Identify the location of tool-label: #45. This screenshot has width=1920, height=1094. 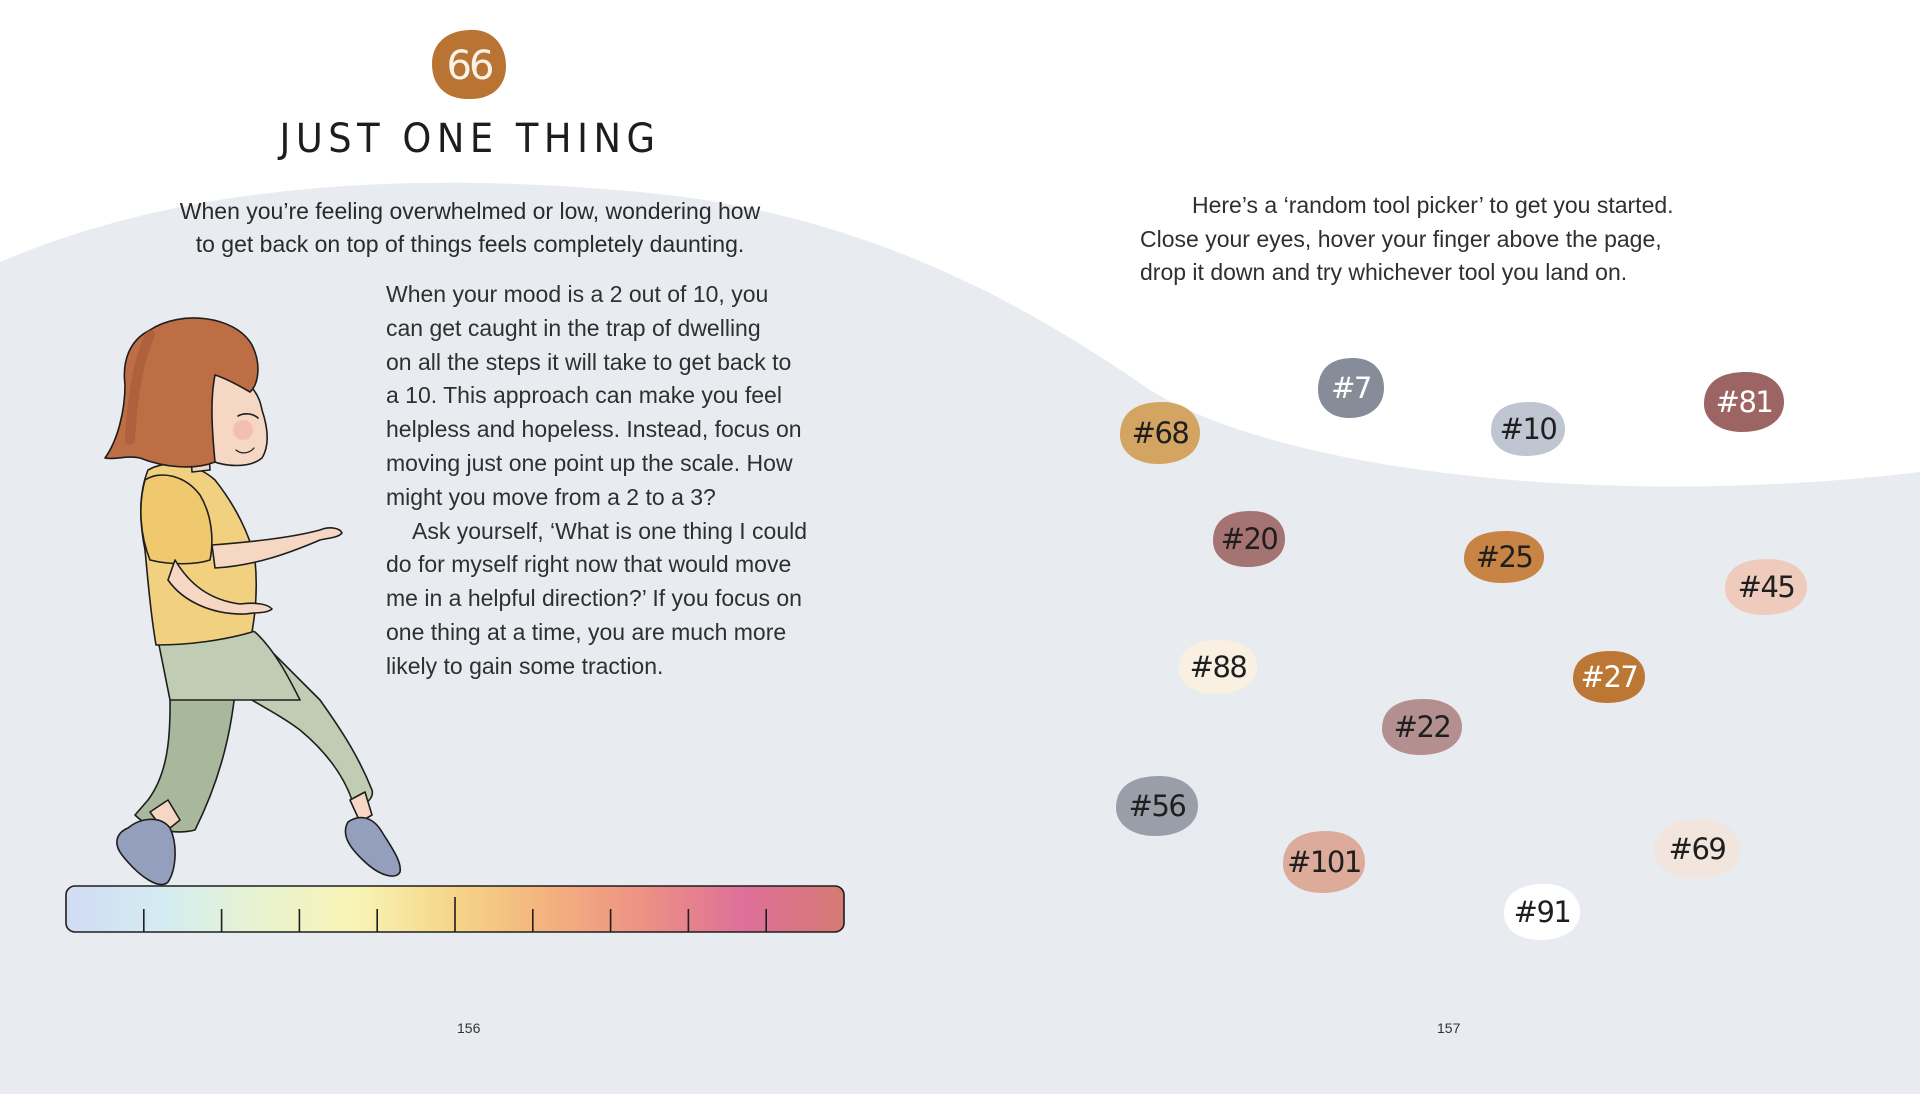
(1766, 587).